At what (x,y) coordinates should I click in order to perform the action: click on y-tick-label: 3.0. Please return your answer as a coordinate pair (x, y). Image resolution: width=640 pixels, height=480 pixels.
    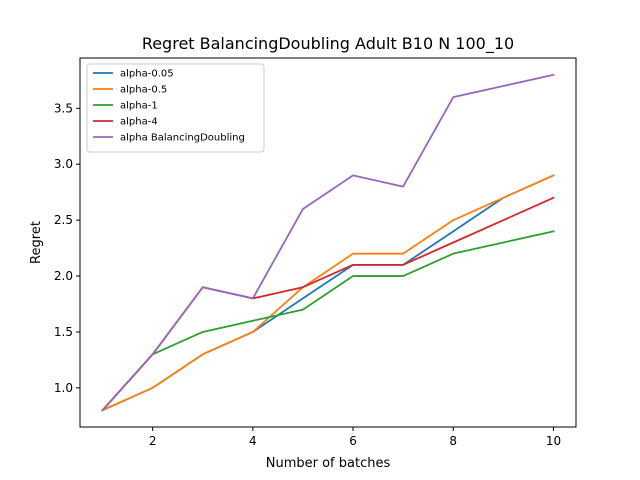
    Looking at the image, I should click on (63, 164).